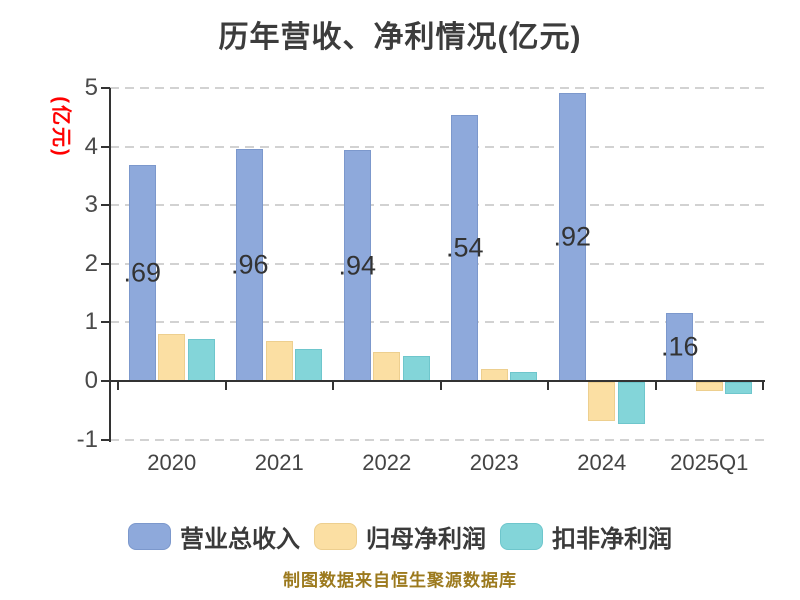 The image size is (800, 600). I want to click on bar-value-label-2022: .94, so click(357, 265).